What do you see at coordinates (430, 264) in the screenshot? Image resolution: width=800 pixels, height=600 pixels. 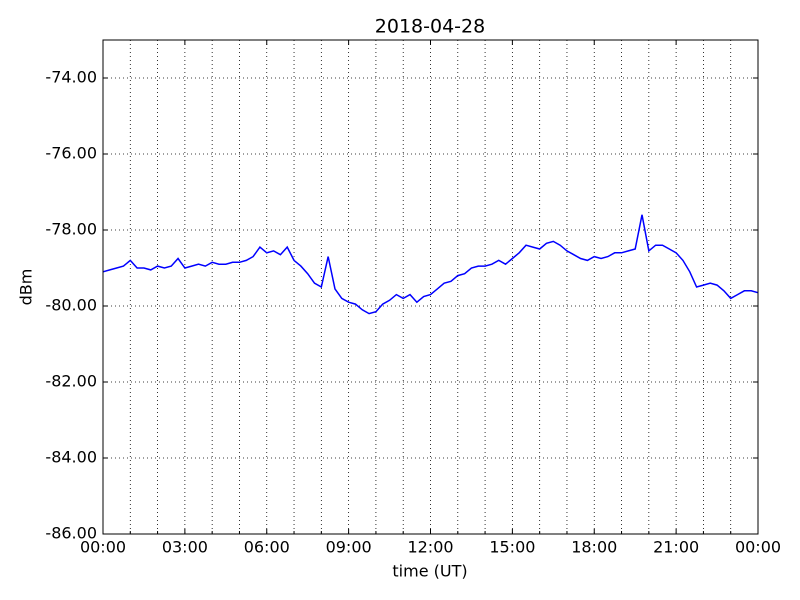 I see `data-line` at bounding box center [430, 264].